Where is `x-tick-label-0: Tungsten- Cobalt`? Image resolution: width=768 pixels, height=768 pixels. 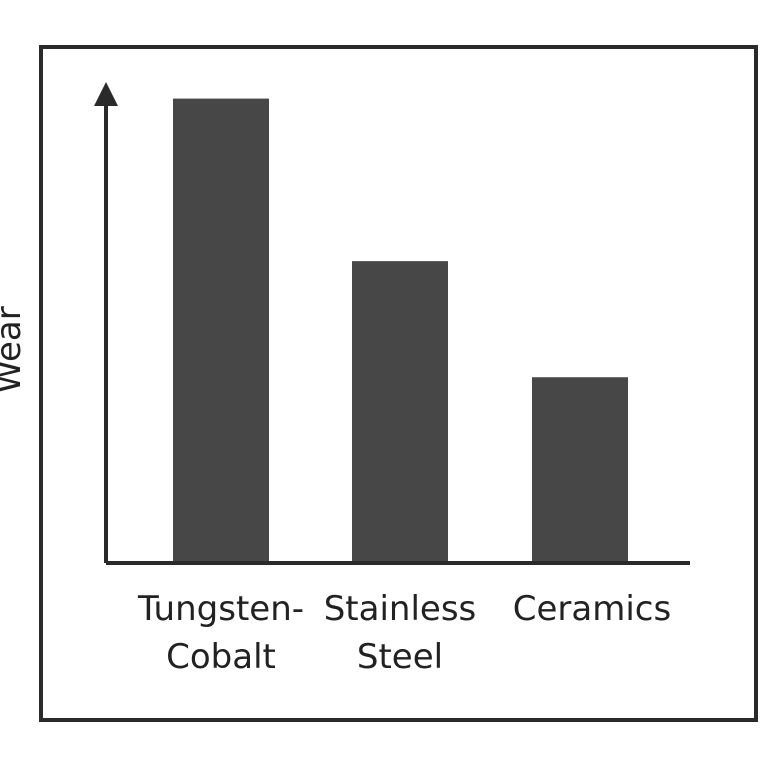 x-tick-label-0: Tungsten- Cobalt is located at coordinates (220, 633).